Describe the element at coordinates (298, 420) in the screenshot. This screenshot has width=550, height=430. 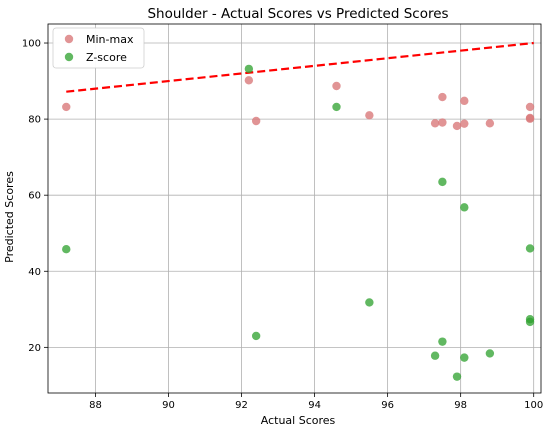
I see `x-axis-label: Actual Scores` at that location.